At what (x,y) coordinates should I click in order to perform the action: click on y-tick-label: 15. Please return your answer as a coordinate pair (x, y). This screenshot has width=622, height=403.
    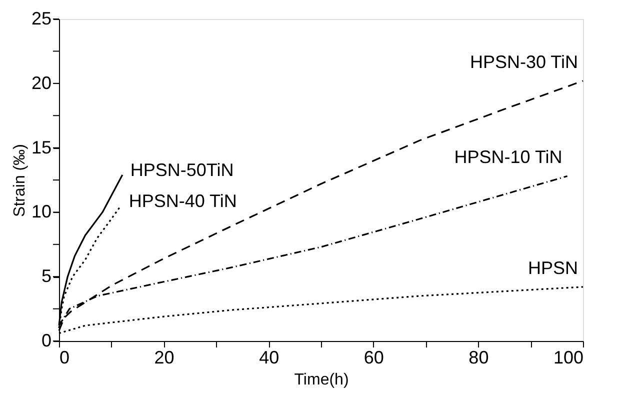
    Looking at the image, I should click on (41, 147).